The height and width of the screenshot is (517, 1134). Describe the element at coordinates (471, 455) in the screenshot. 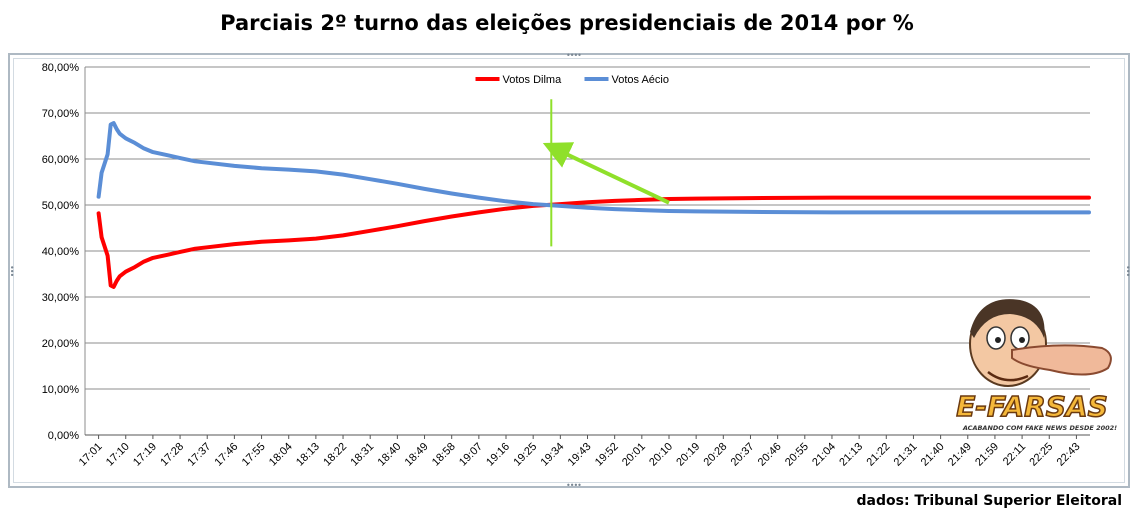

I see `x-tick-label: 19:07` at that location.